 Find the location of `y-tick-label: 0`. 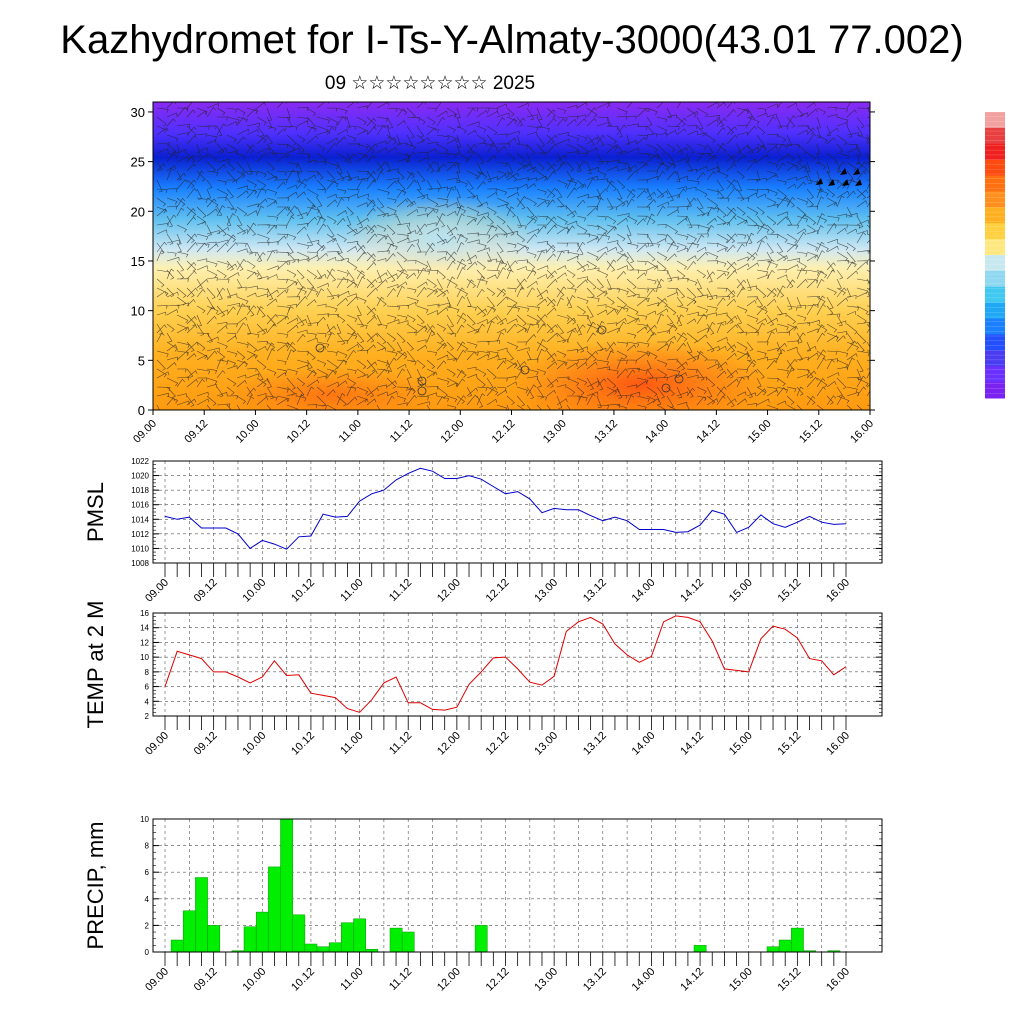

y-tick-label: 0 is located at coordinates (141, 410).